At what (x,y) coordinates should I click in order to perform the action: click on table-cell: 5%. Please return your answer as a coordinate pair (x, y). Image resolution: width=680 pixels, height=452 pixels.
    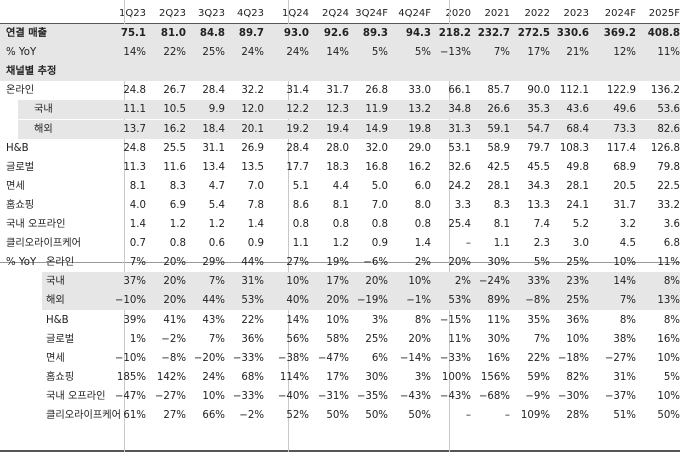
    Looking at the image, I should click on (671, 377).